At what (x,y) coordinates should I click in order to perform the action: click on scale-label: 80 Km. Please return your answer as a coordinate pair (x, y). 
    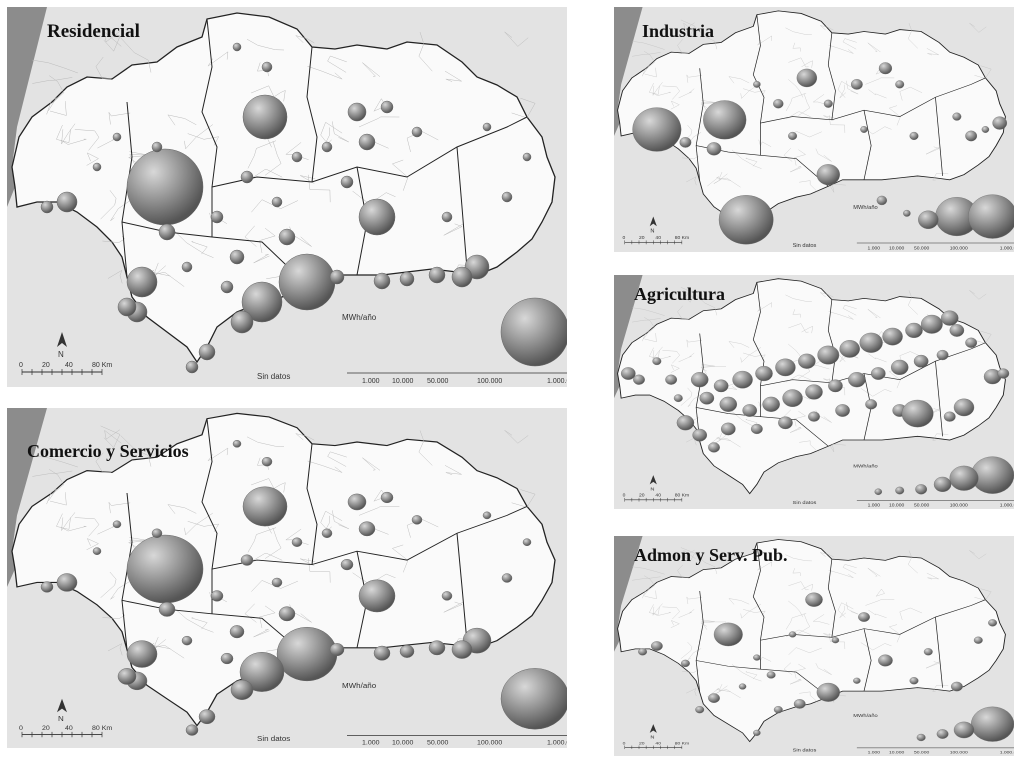
    Looking at the image, I should click on (682, 495).